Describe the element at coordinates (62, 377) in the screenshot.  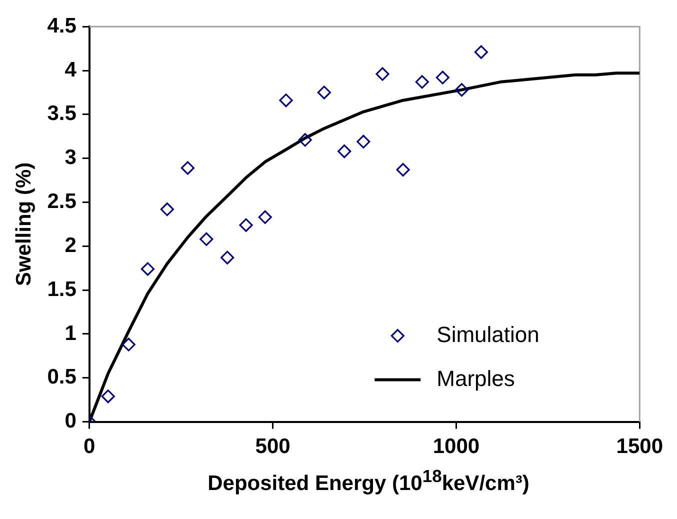
I see `y-tick-label: 0.5` at that location.